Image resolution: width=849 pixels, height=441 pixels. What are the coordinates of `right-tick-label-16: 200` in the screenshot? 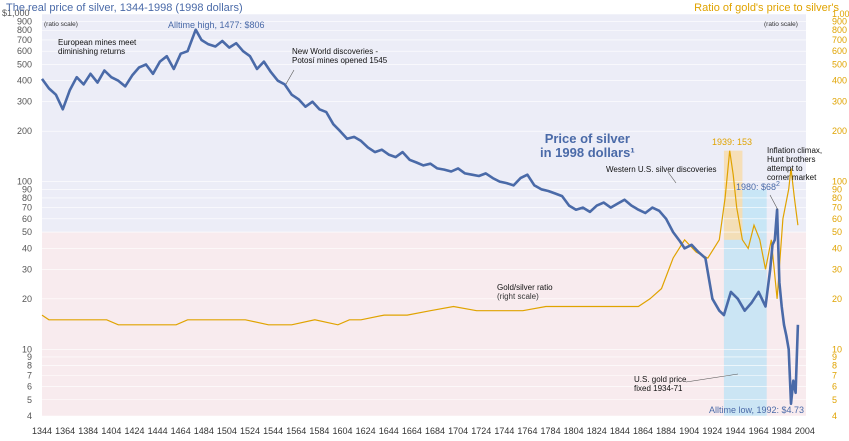 It's located at (839, 131).